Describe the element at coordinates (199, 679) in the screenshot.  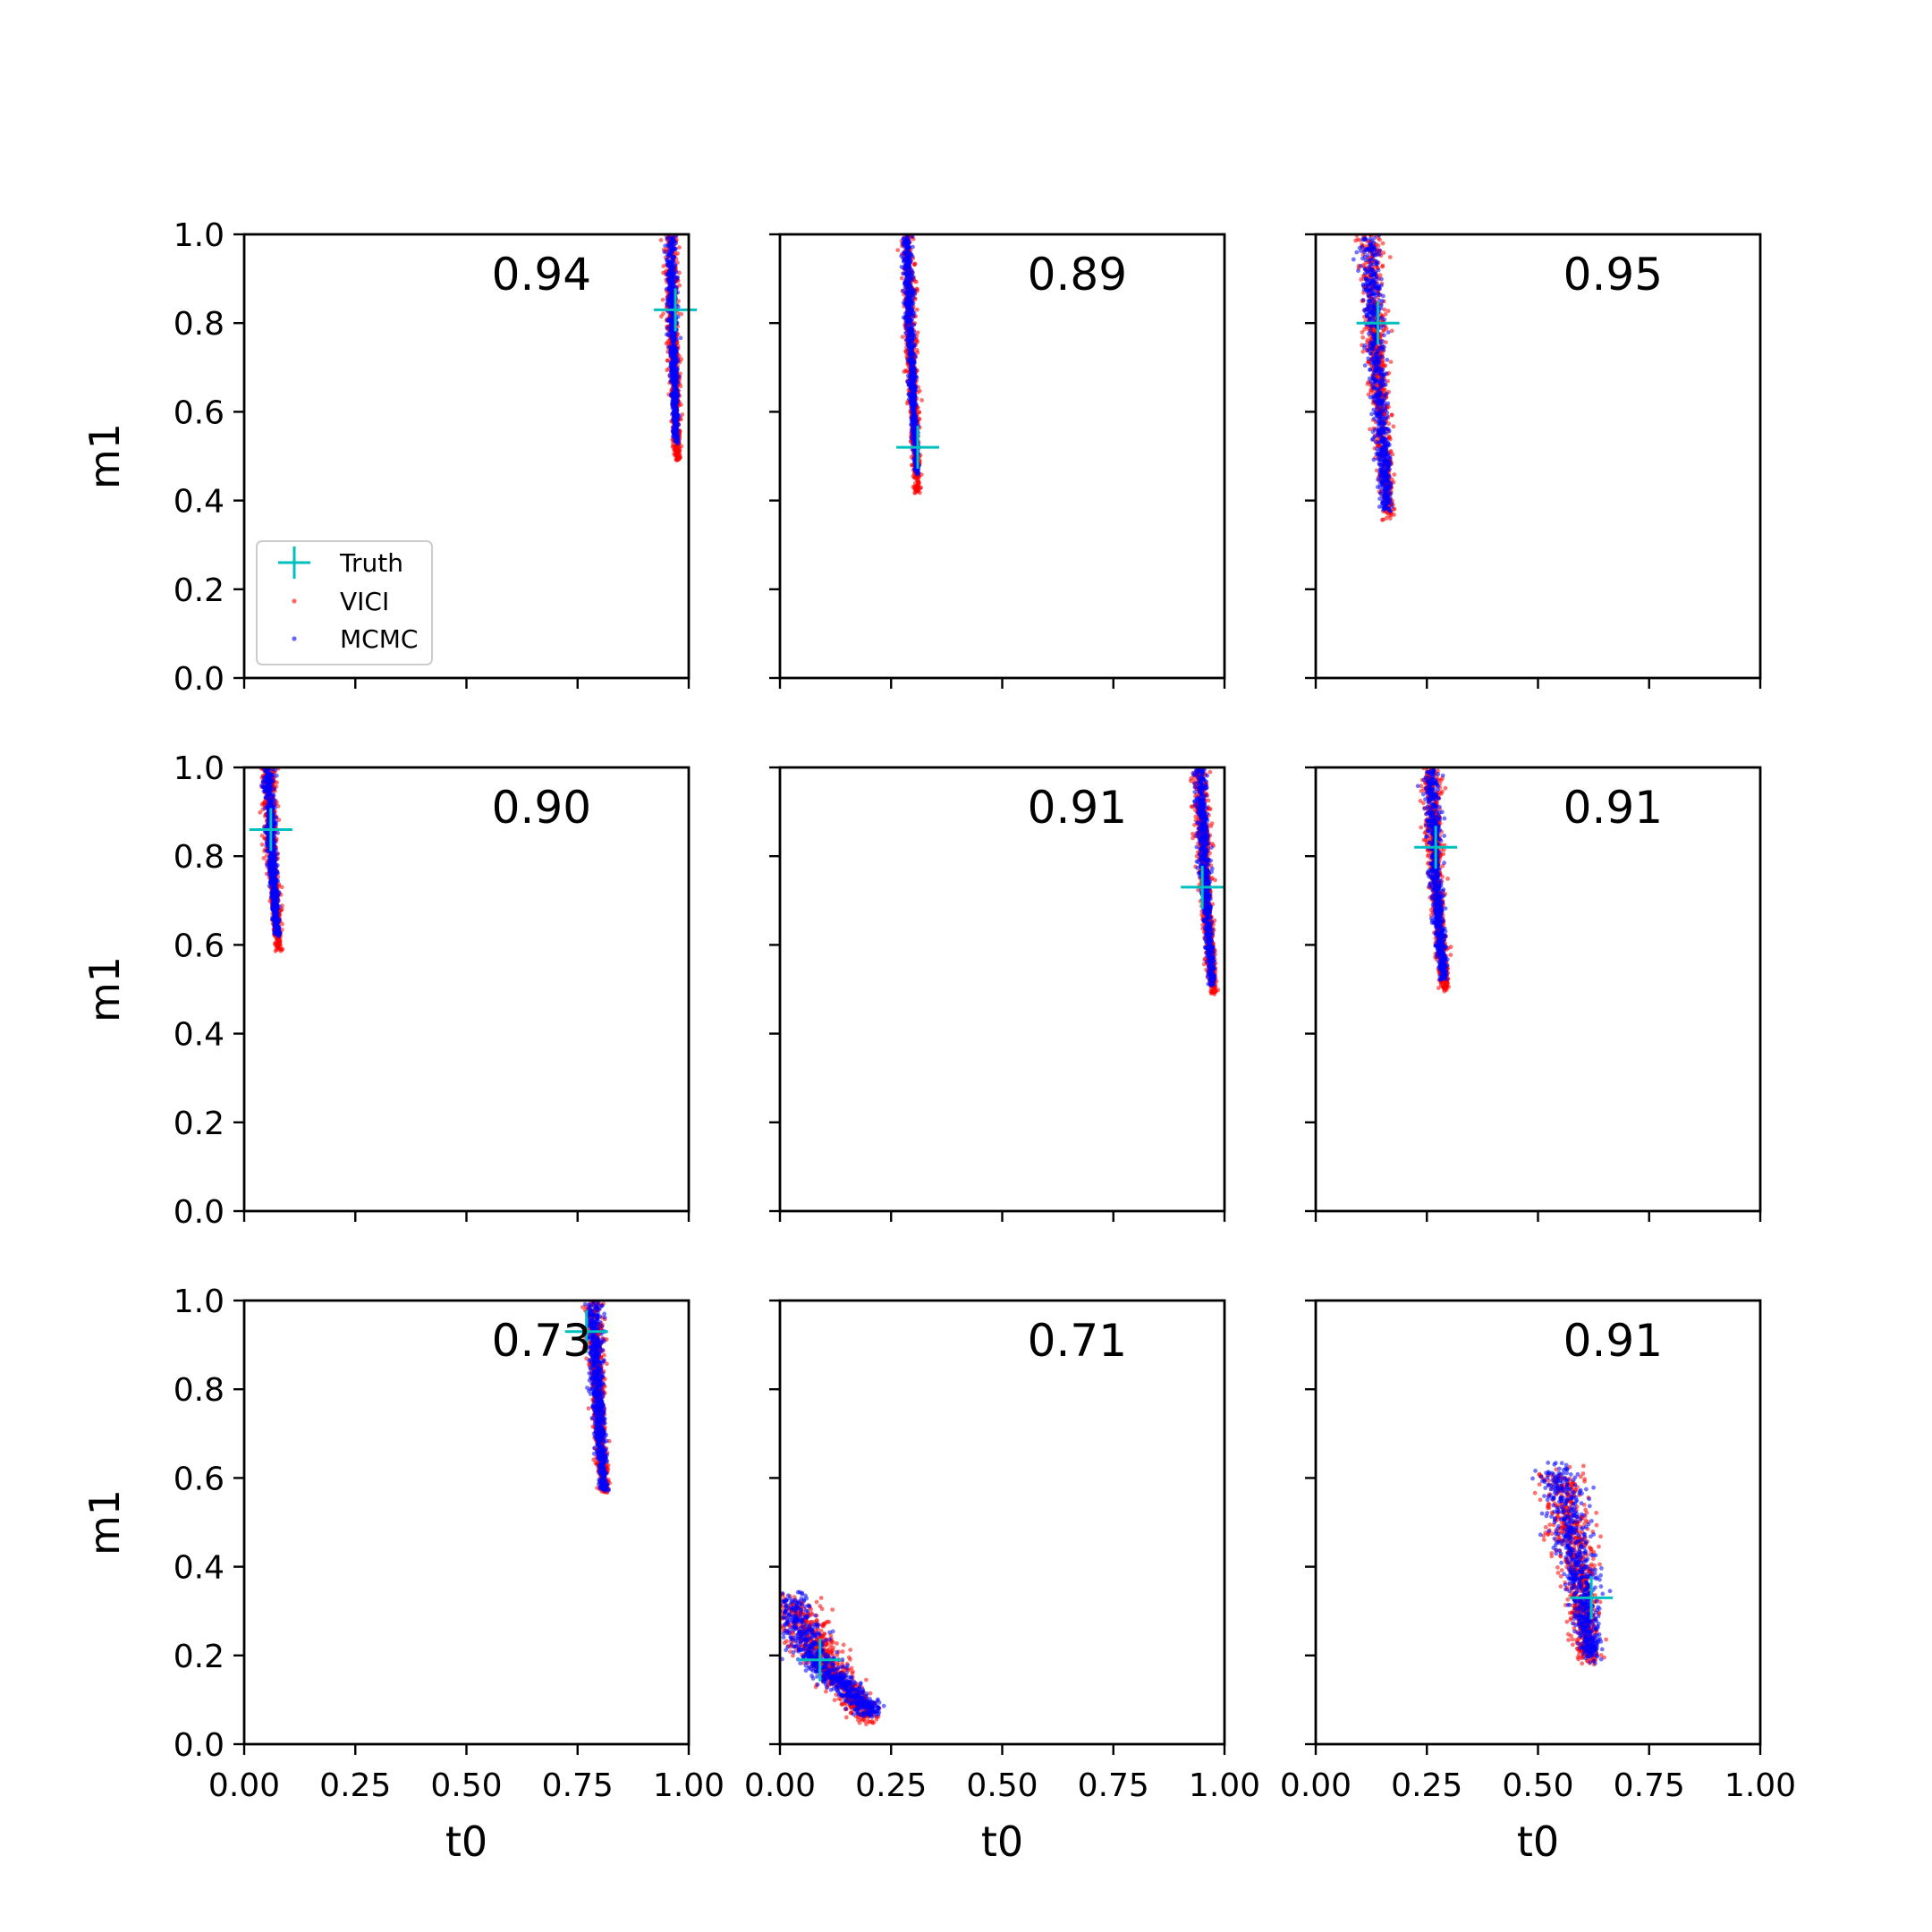
I see `y-tick-label: 0.0` at that location.